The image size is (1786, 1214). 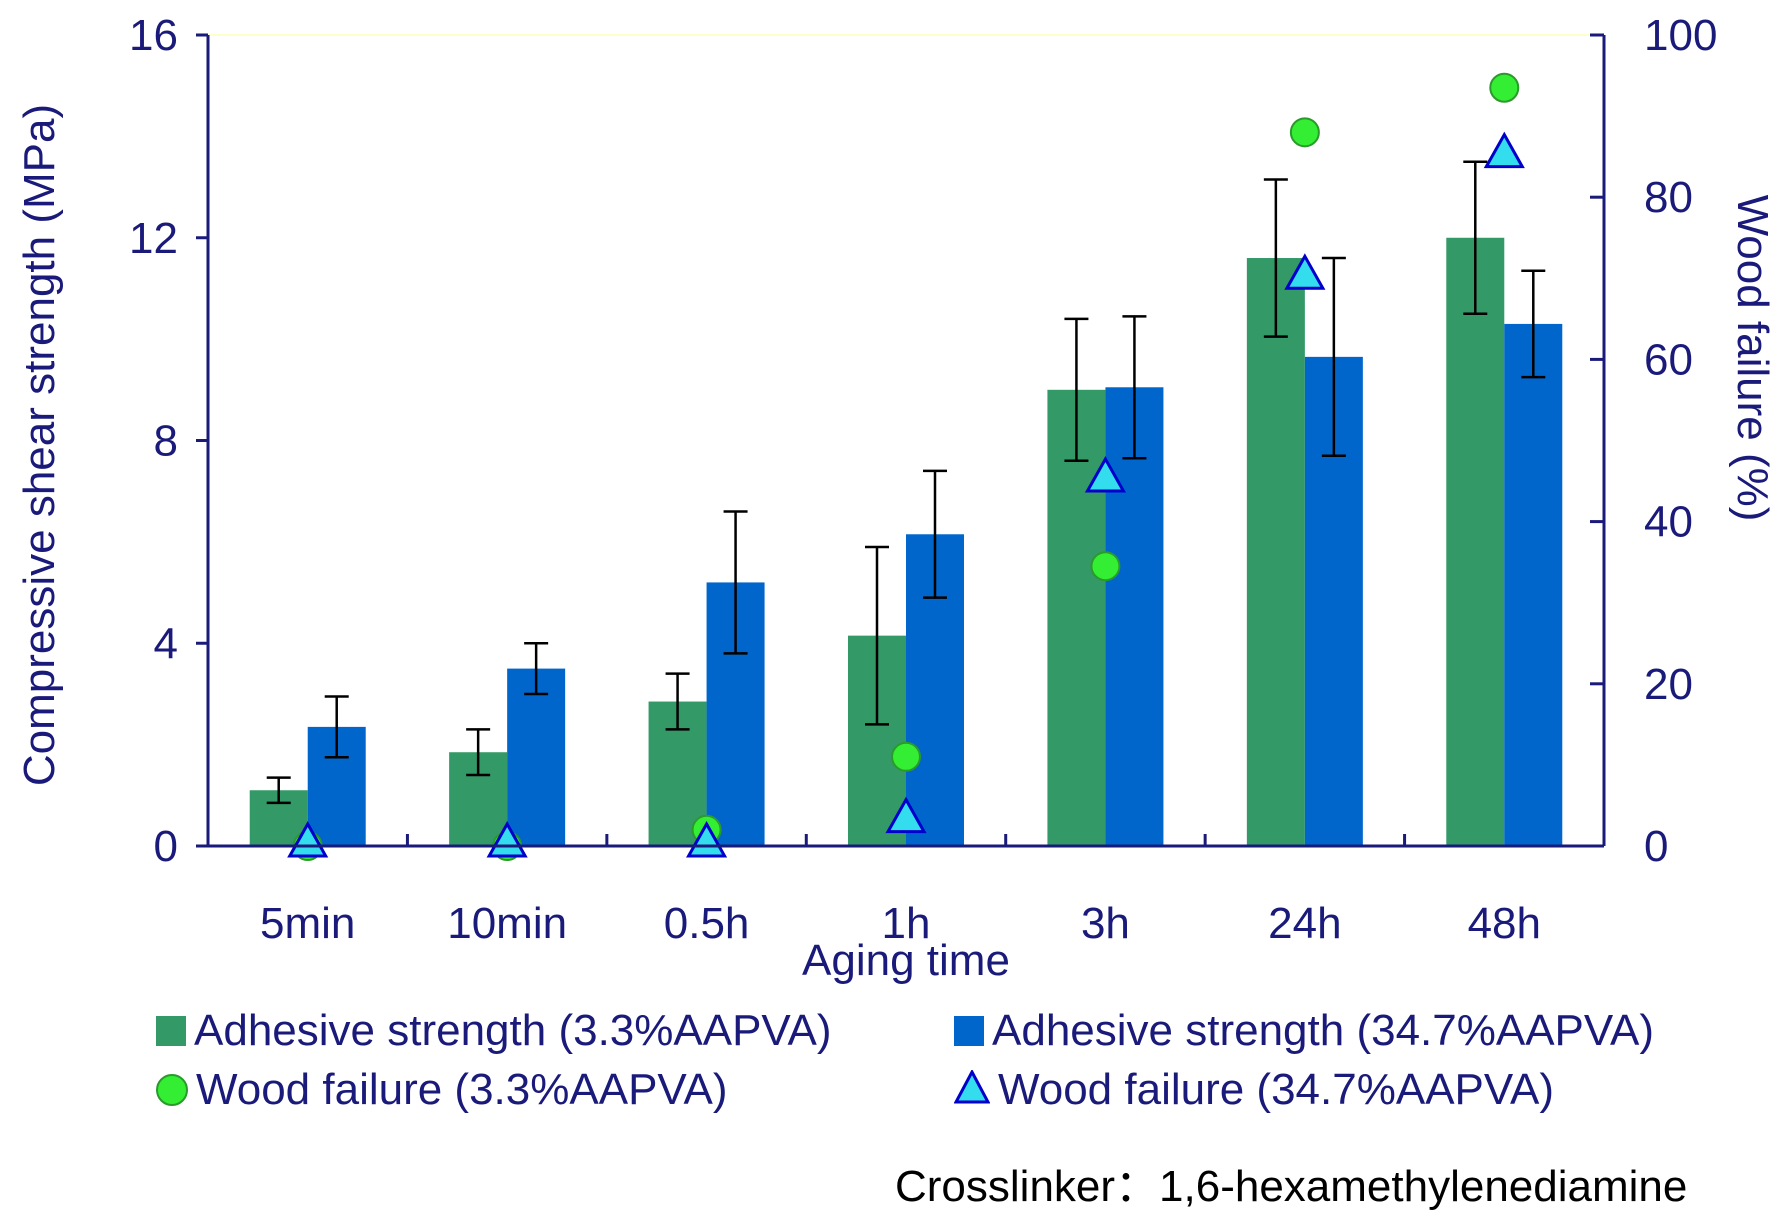 What do you see at coordinates (166, 441) in the screenshot?
I see `y-tick-label: 8` at bounding box center [166, 441].